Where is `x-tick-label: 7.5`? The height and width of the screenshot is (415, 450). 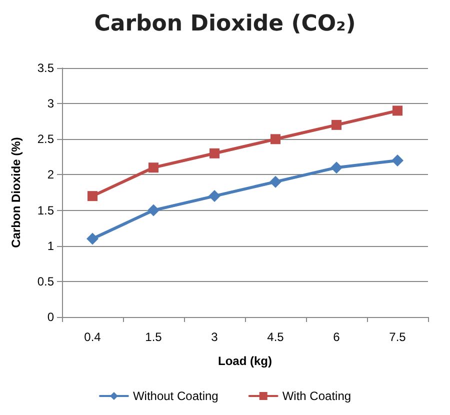 x-tick-label: 7.5 is located at coordinates (397, 337).